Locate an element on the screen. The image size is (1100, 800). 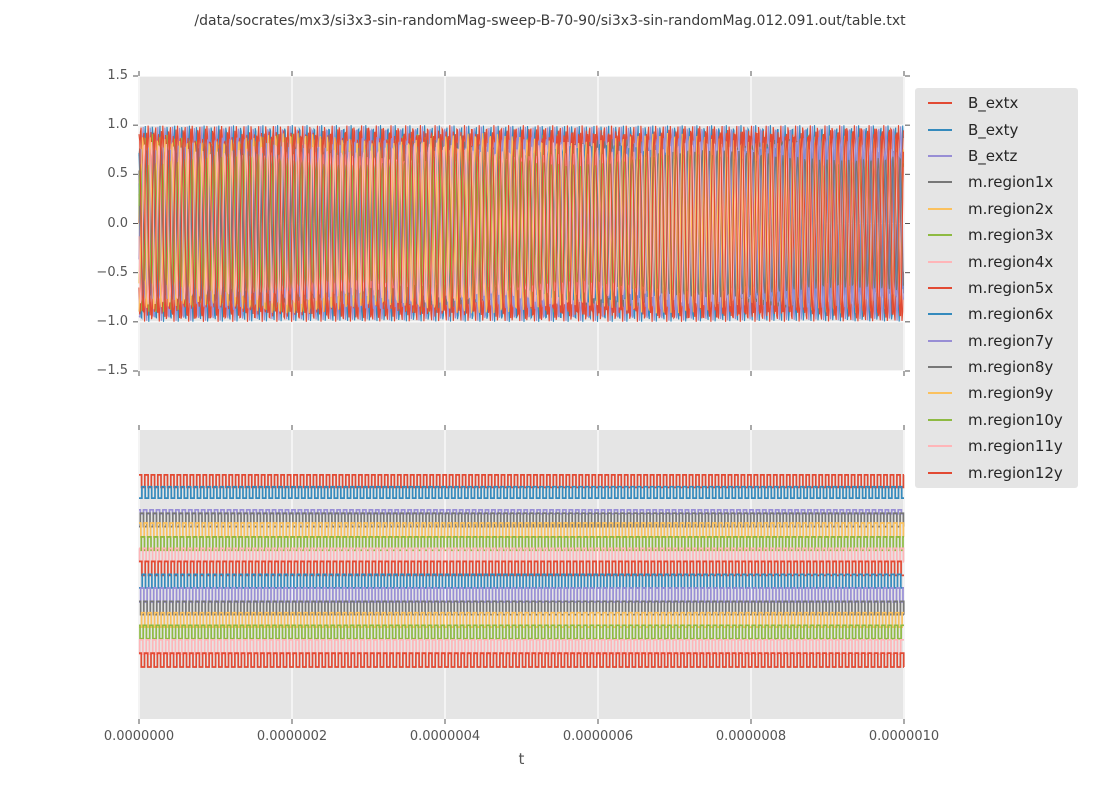
legend-entry: m.region1x is located at coordinates (996, 182).